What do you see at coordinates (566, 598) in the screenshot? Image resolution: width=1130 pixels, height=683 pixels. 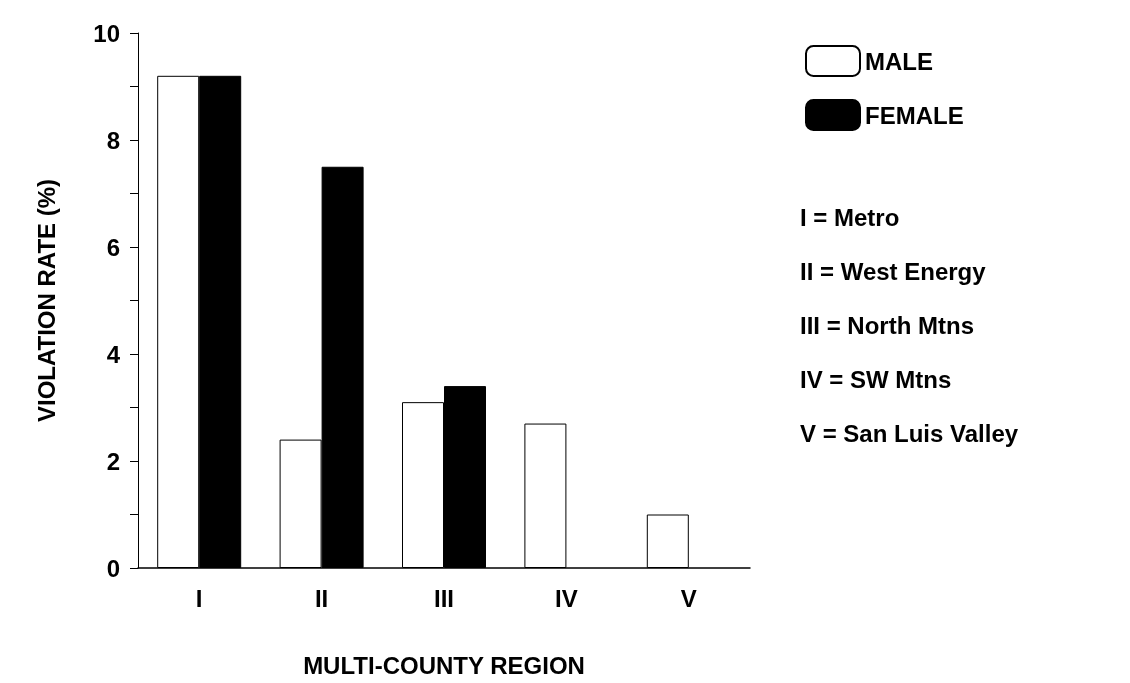 I see `x-tick-label: IV` at bounding box center [566, 598].